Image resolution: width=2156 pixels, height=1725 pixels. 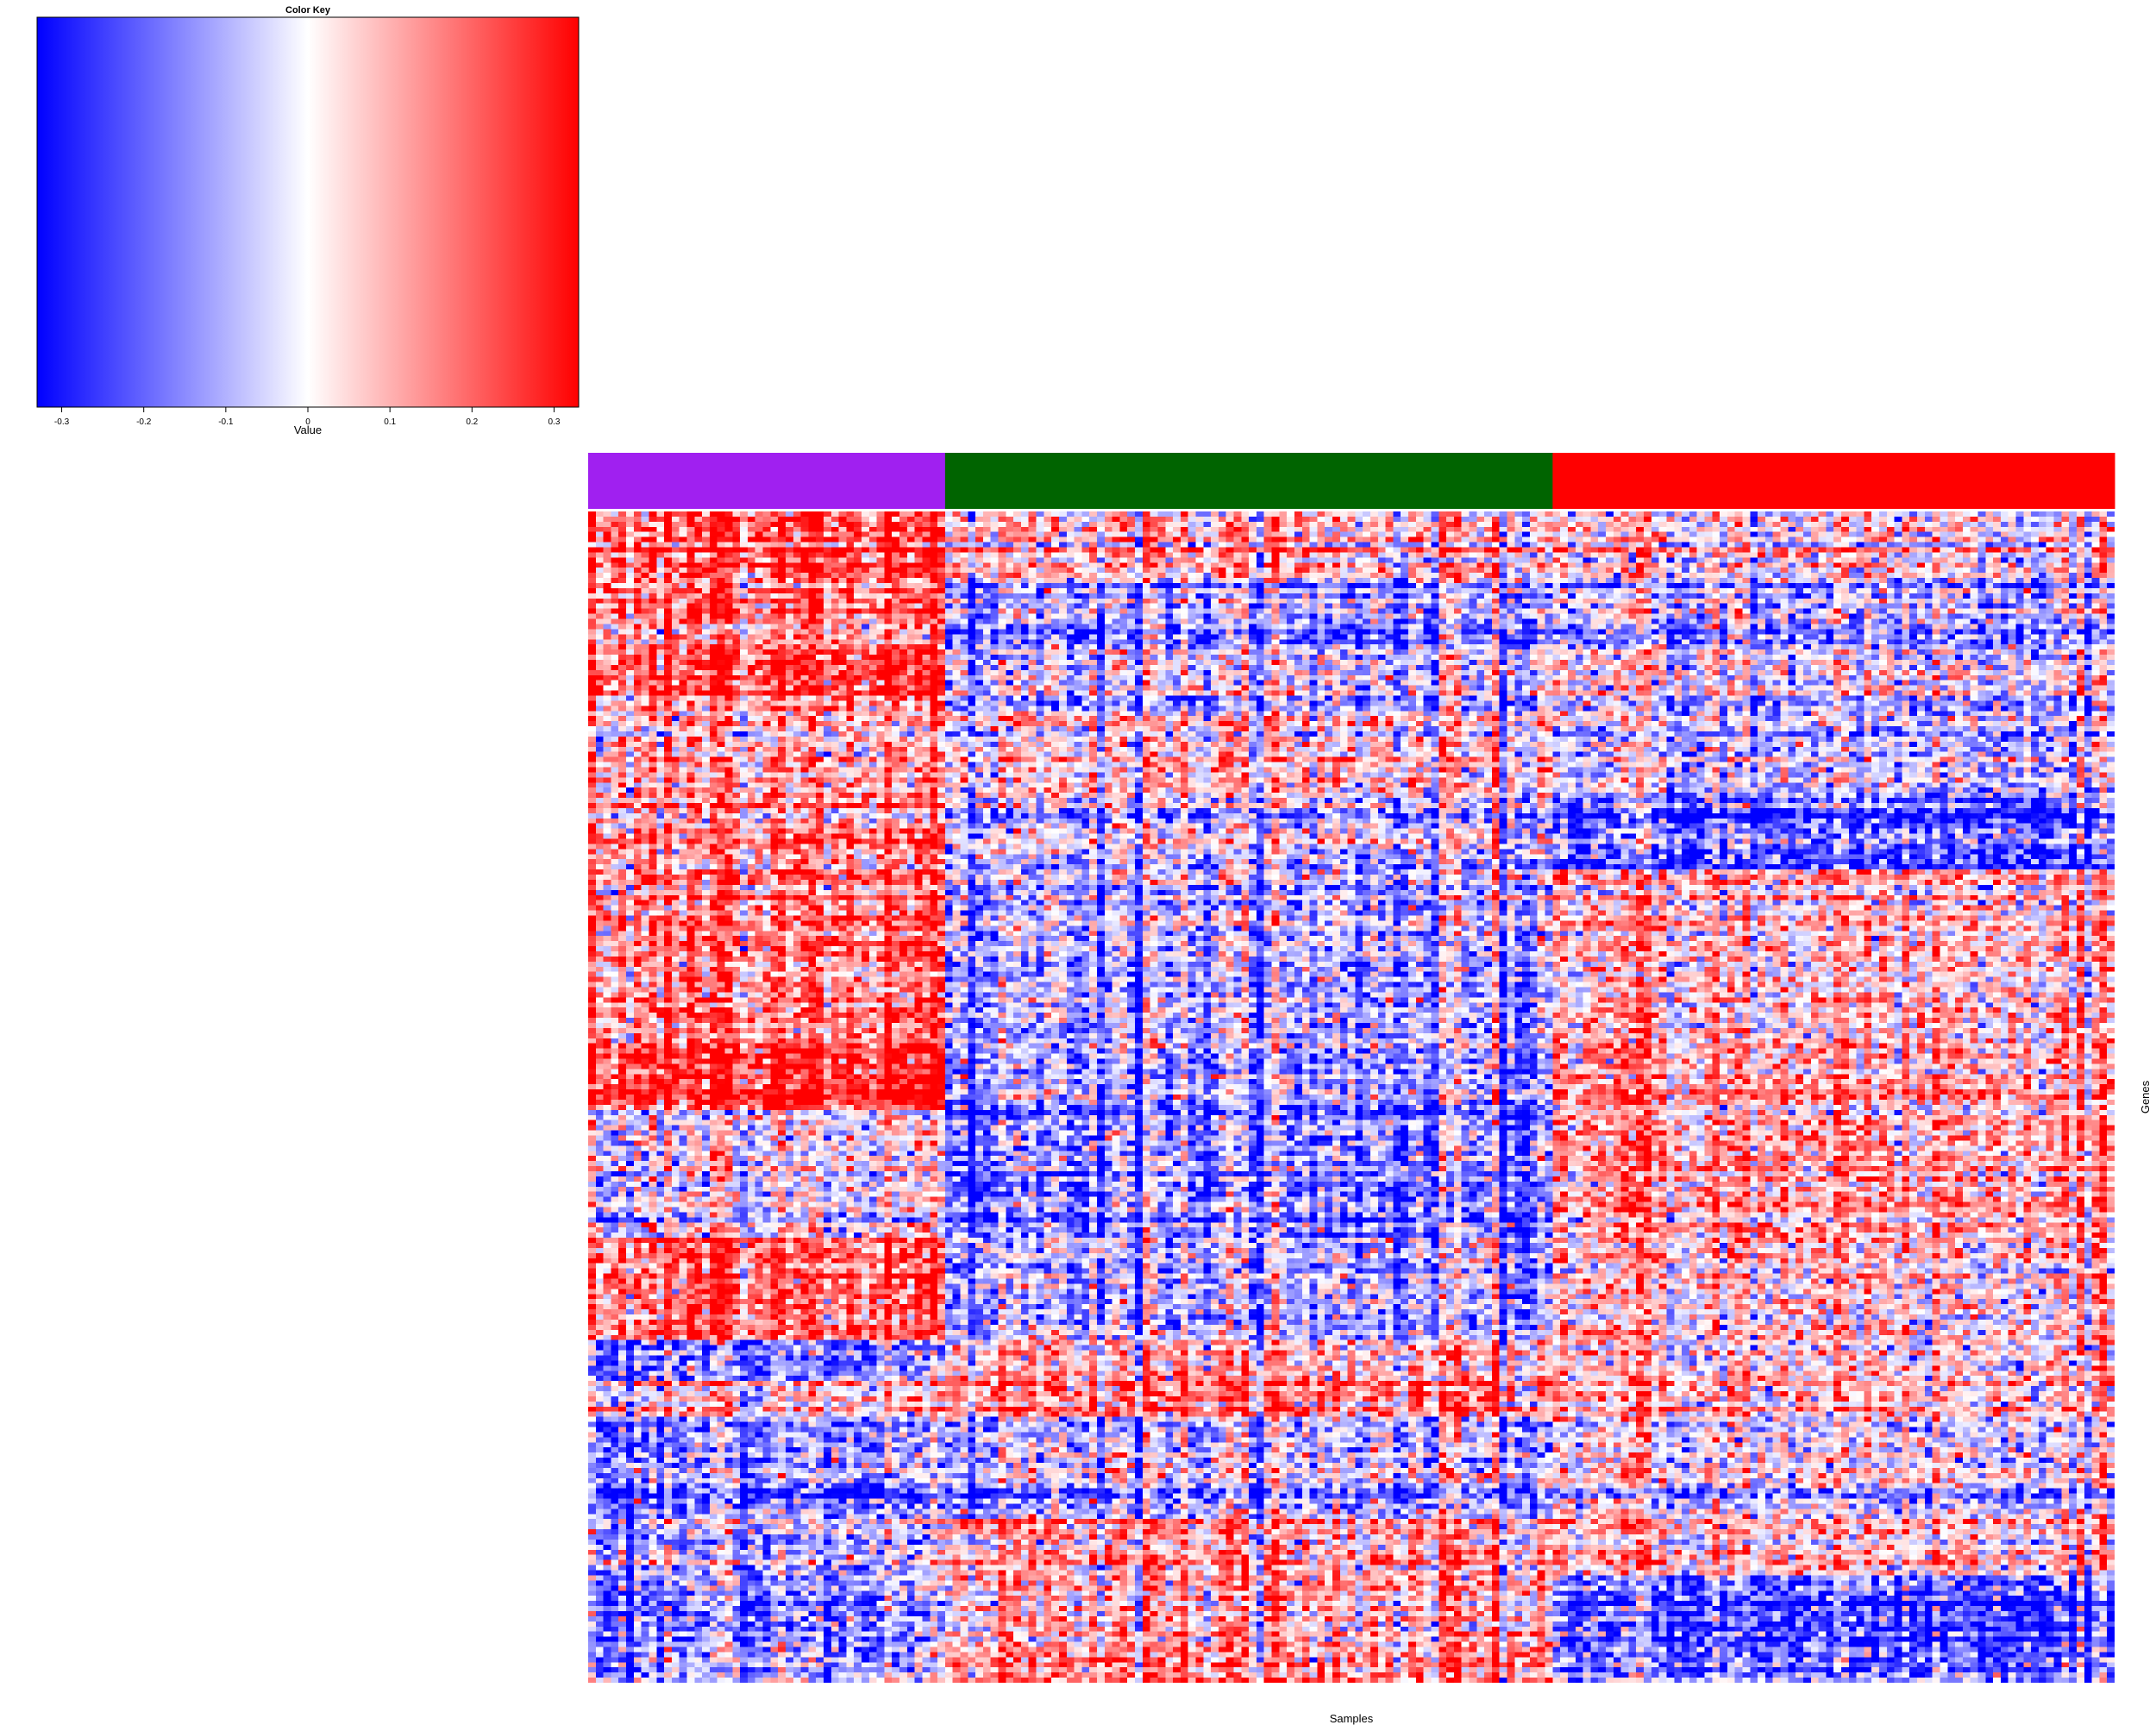 I want to click on sample-group-sidebar, so click(x=1351, y=481).